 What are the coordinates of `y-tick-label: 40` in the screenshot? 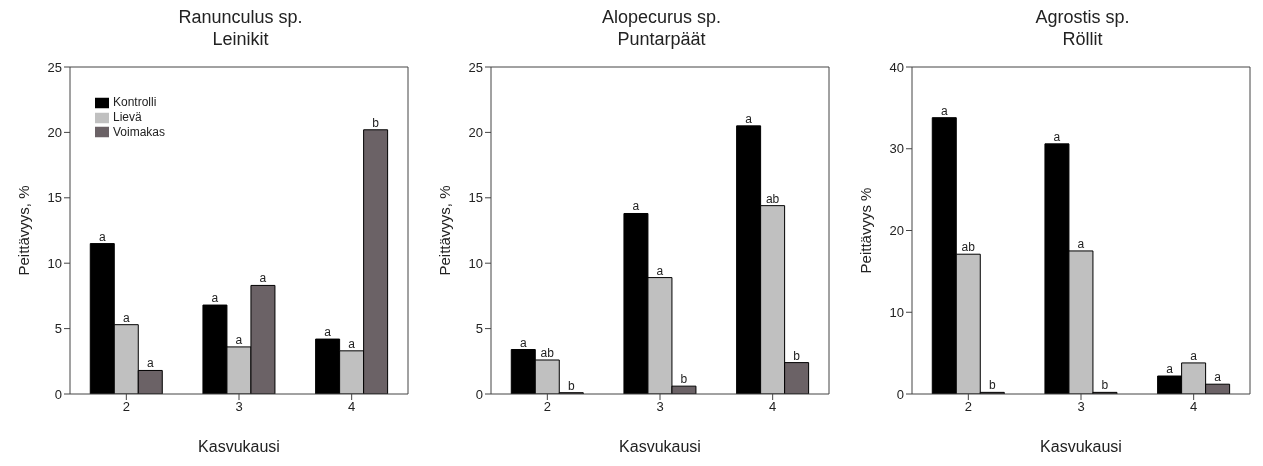 It's located at (896, 67).